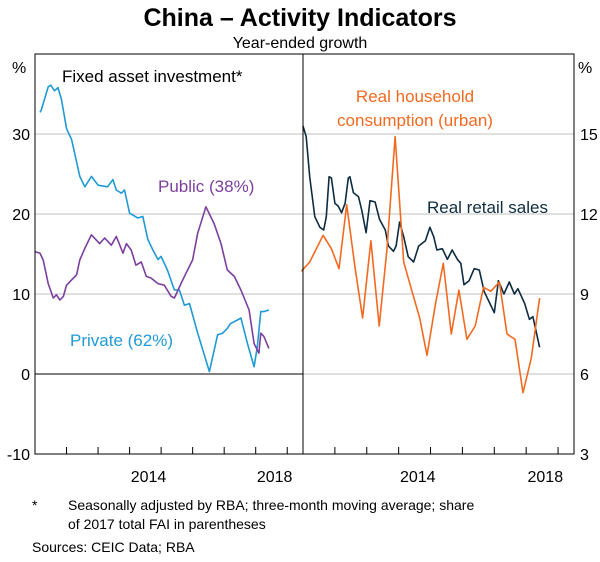 This screenshot has width=600, height=562. Describe the element at coordinates (487, 207) in the screenshot. I see `retail-series-label: Real retail sales` at that location.